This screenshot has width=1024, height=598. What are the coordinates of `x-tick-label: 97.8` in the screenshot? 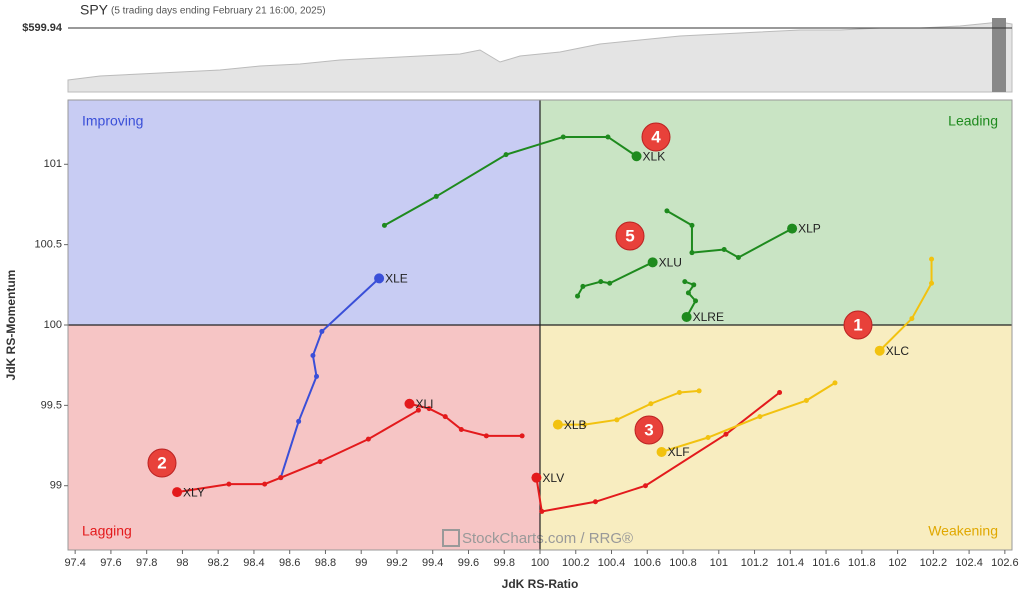 It's located at (146, 563).